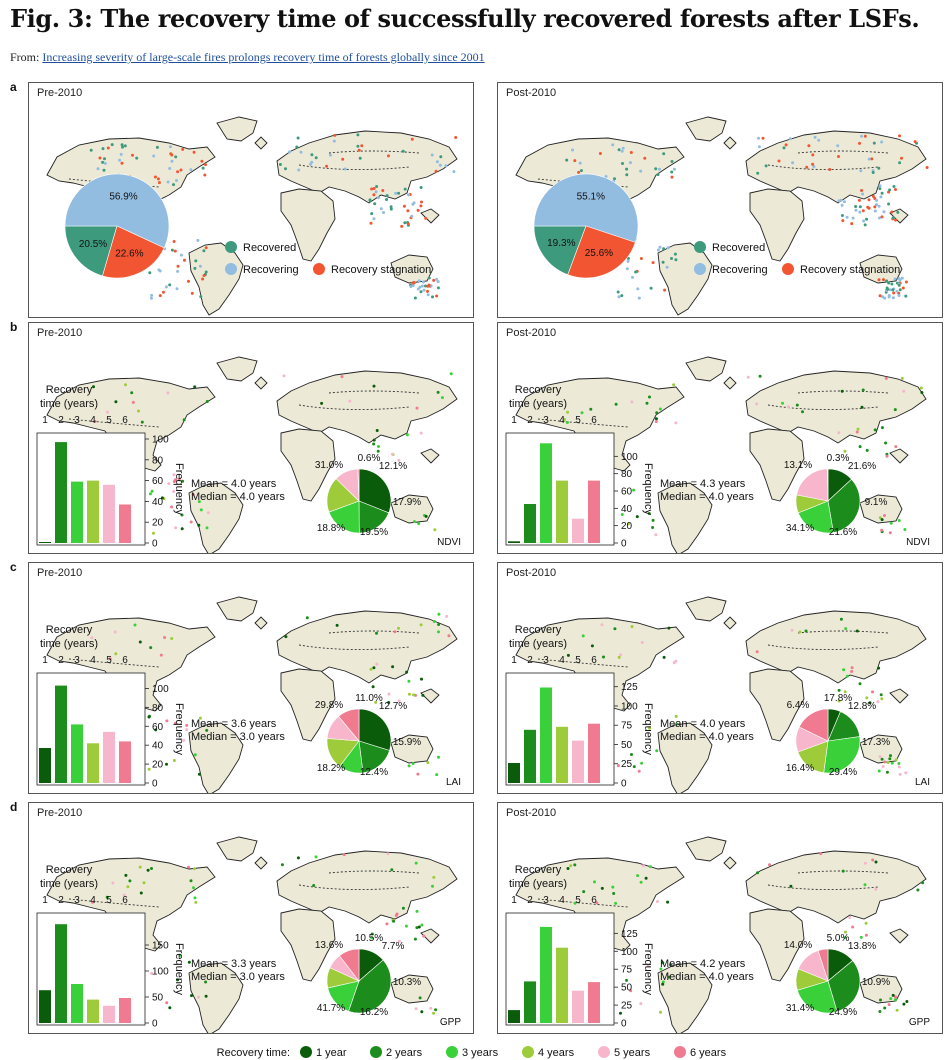  I want to click on pie-slice, so click(601, 252).